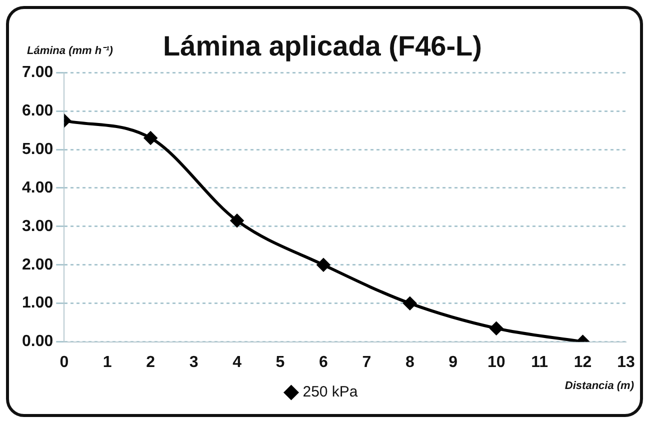 The height and width of the screenshot is (423, 649). What do you see at coordinates (38, 73) in the screenshot?
I see `y-tick-label: 7.00` at bounding box center [38, 73].